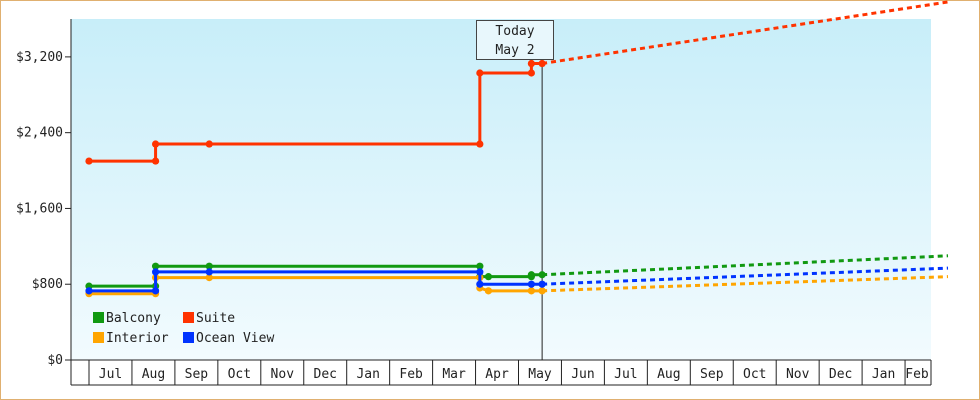  Describe the element at coordinates (497, 374) in the screenshot. I see `x-tick-label: Apr` at that location.